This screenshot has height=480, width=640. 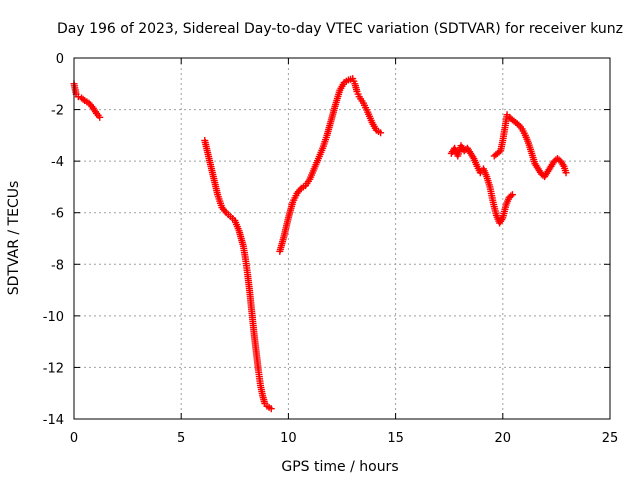 What do you see at coordinates (14, 238) in the screenshot?
I see `y-axis-label: SDTVAR / TECUs` at bounding box center [14, 238].